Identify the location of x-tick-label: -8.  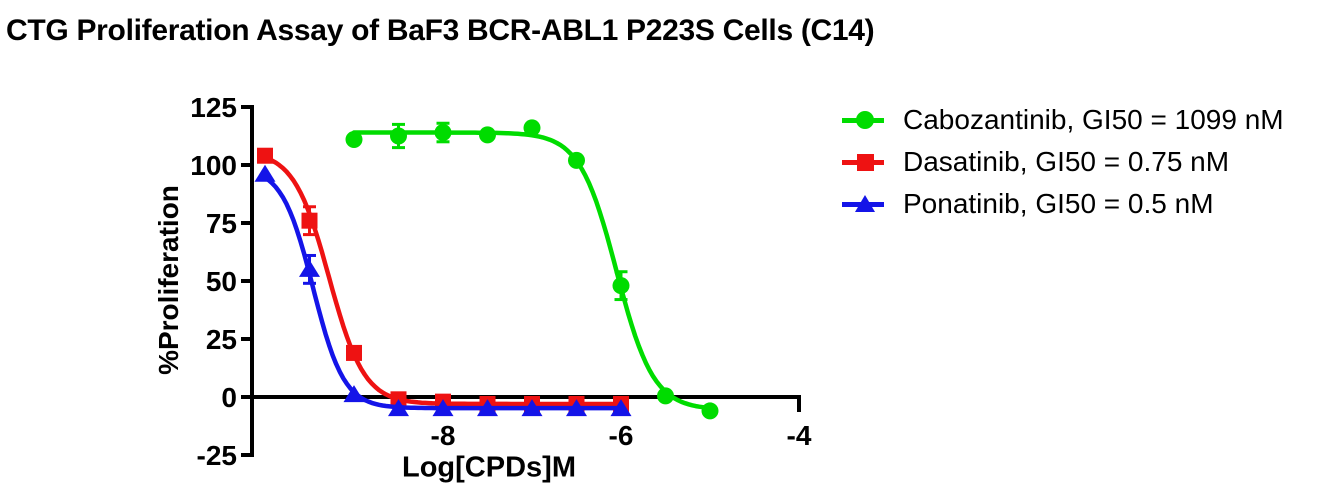
(443, 435).